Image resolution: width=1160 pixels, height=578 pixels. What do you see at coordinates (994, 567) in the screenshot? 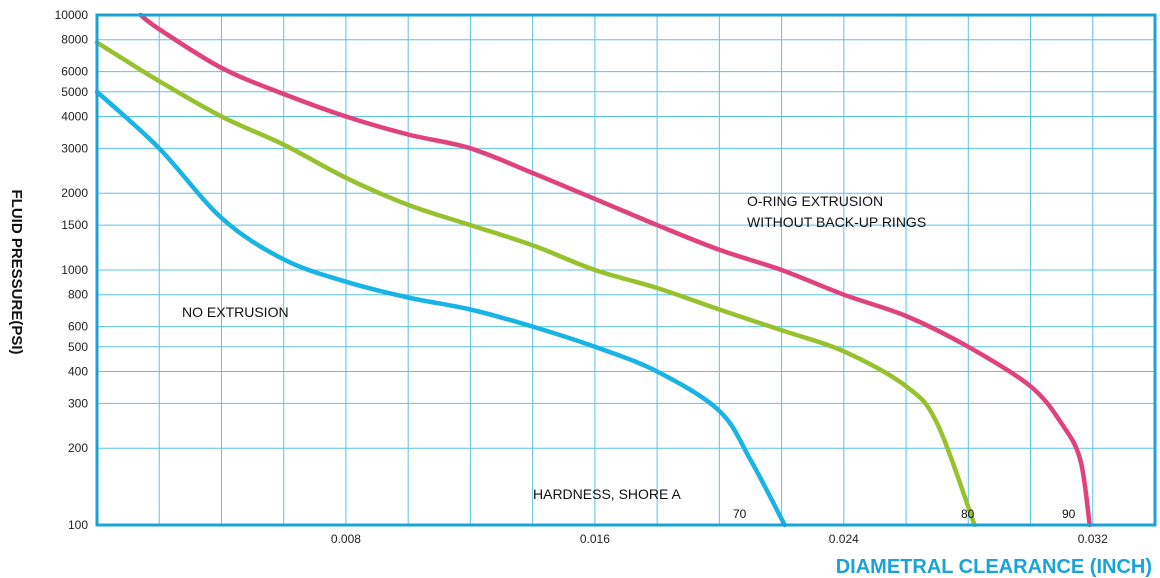
I see `x-axis-title: DIAMETRAL CLEARANCE (INCH)` at bounding box center [994, 567].